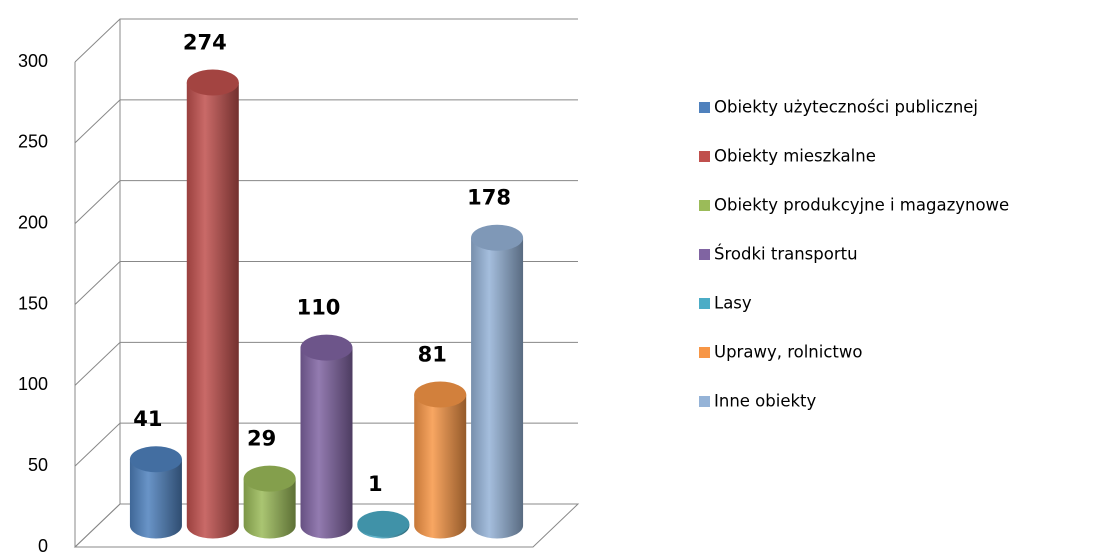 The height and width of the screenshot is (557, 1102). Describe the element at coordinates (261, 439) in the screenshot. I see `value-label: 29` at that location.